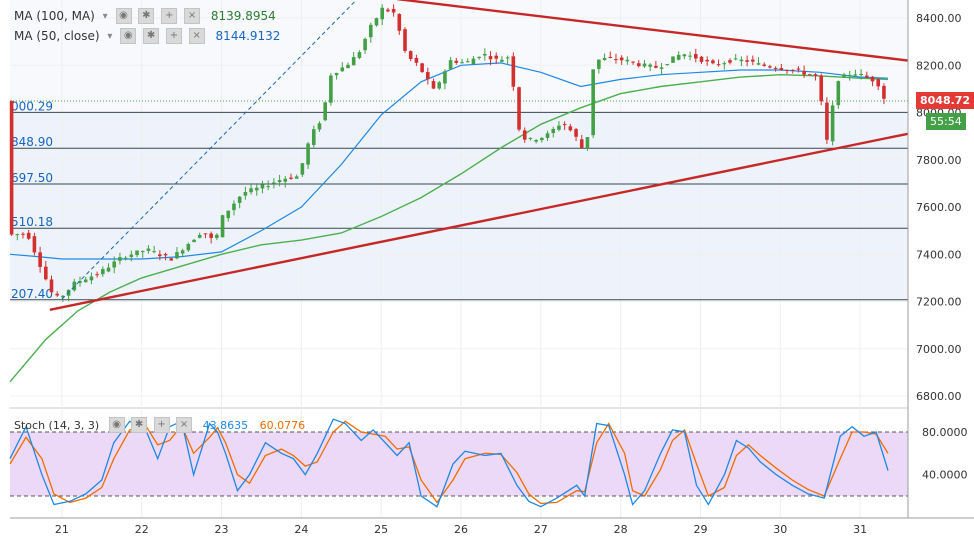 This screenshot has width=974, height=538. I want to click on price-tick-label: 7200.00, so click(939, 302).